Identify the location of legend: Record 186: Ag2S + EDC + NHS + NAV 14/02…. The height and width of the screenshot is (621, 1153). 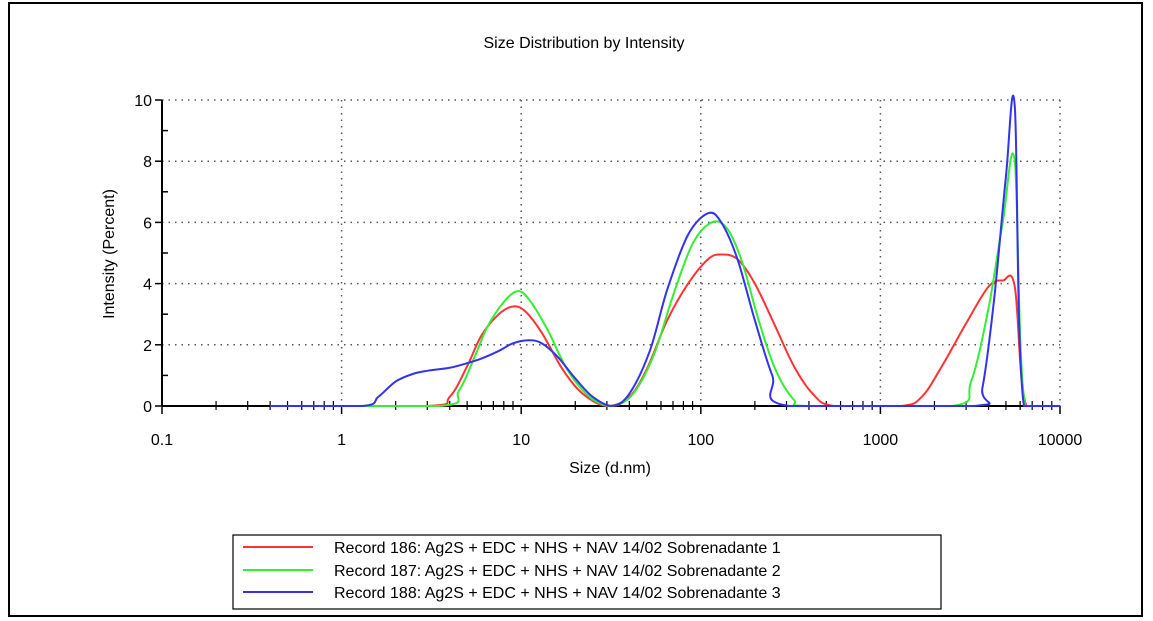
(587, 572).